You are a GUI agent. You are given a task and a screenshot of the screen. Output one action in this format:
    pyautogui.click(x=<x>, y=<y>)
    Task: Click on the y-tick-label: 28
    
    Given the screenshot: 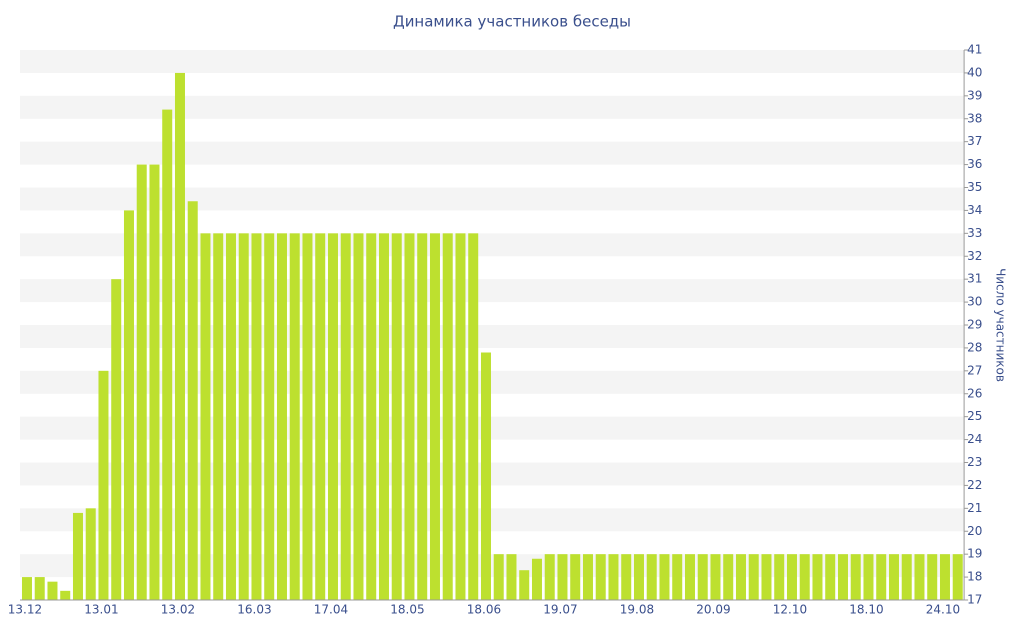 What is the action you would take?
    pyautogui.click(x=974, y=347)
    